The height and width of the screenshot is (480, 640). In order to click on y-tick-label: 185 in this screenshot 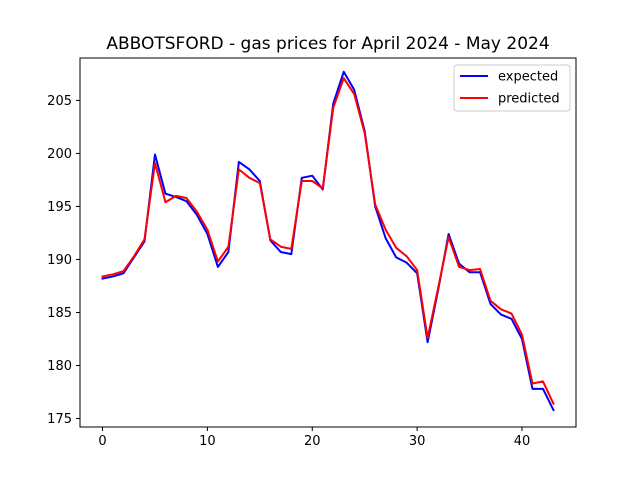, I will do `click(59, 313)`.